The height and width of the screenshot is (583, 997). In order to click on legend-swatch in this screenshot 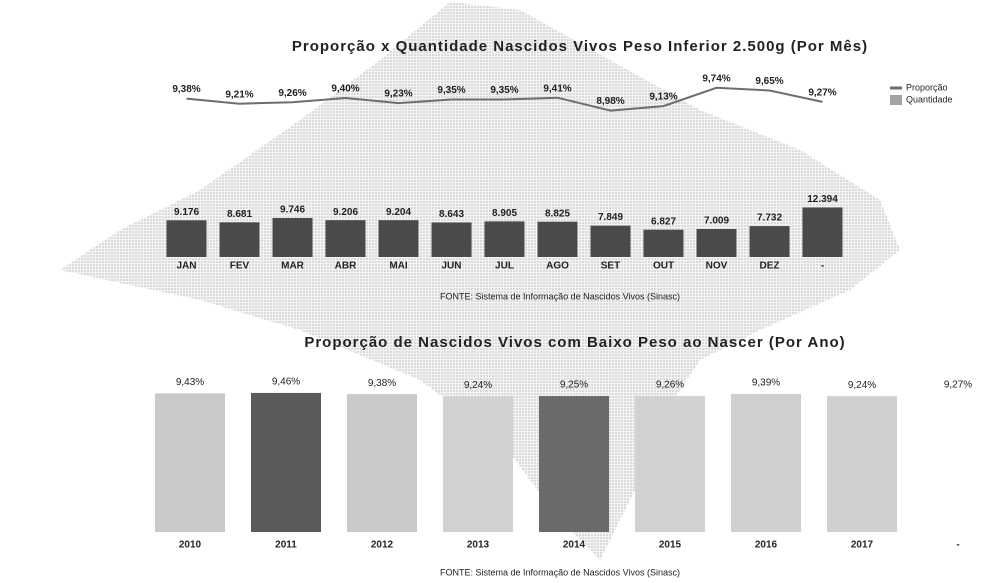, I will do `click(896, 100)`.